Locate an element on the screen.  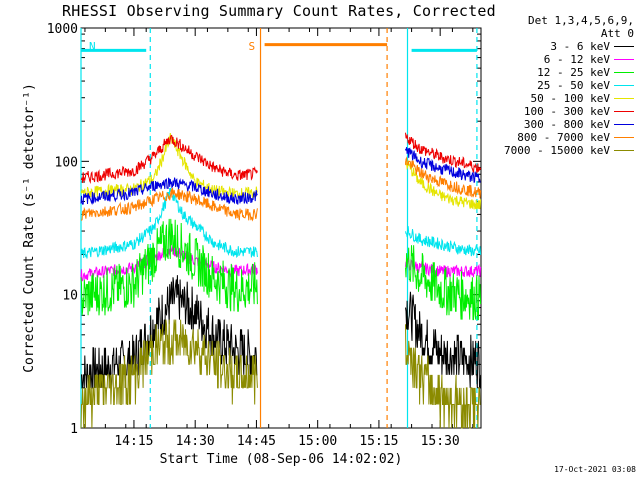
y-tick-label: 1 is located at coordinates (74, 429).